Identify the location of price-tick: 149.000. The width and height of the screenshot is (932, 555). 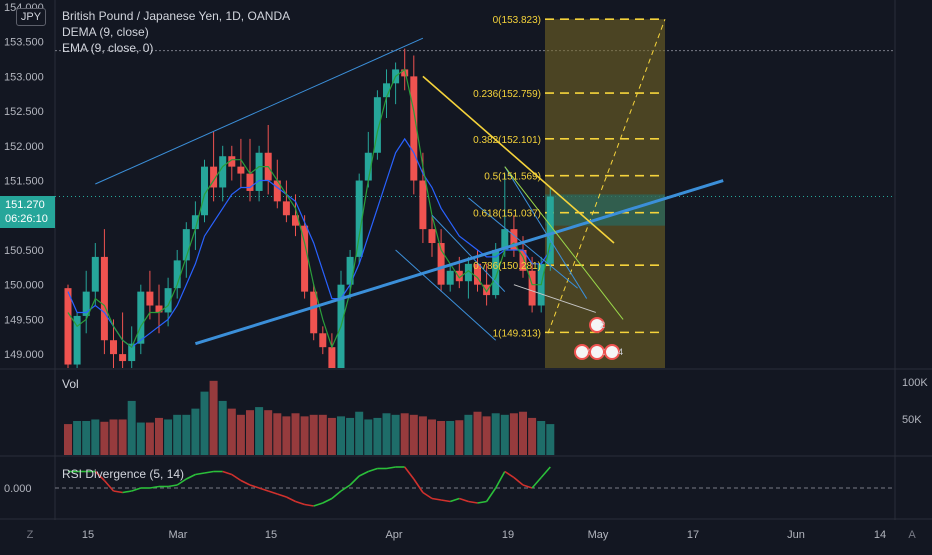
(24, 355).